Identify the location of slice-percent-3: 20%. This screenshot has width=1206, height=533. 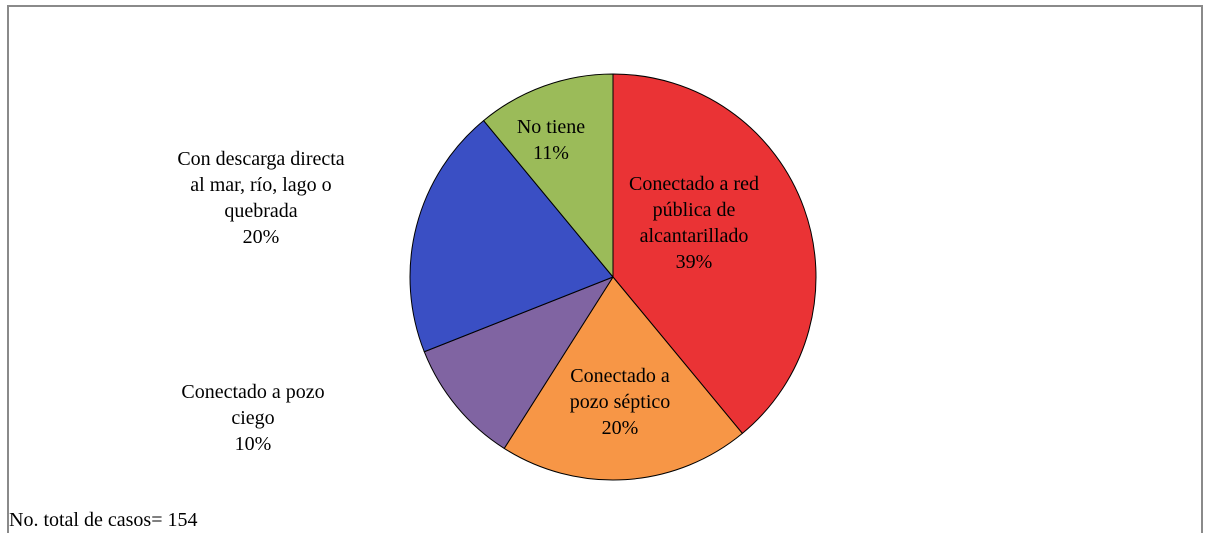
(261, 237).